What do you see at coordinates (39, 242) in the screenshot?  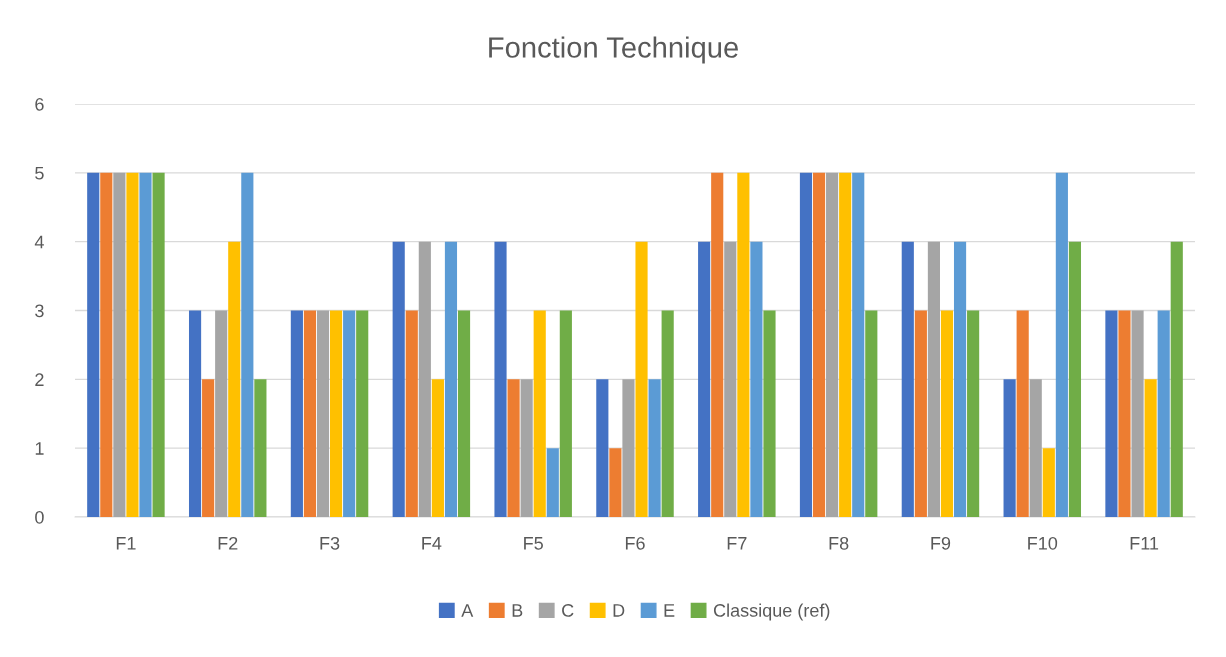 I see `y-tick-label: 4` at bounding box center [39, 242].